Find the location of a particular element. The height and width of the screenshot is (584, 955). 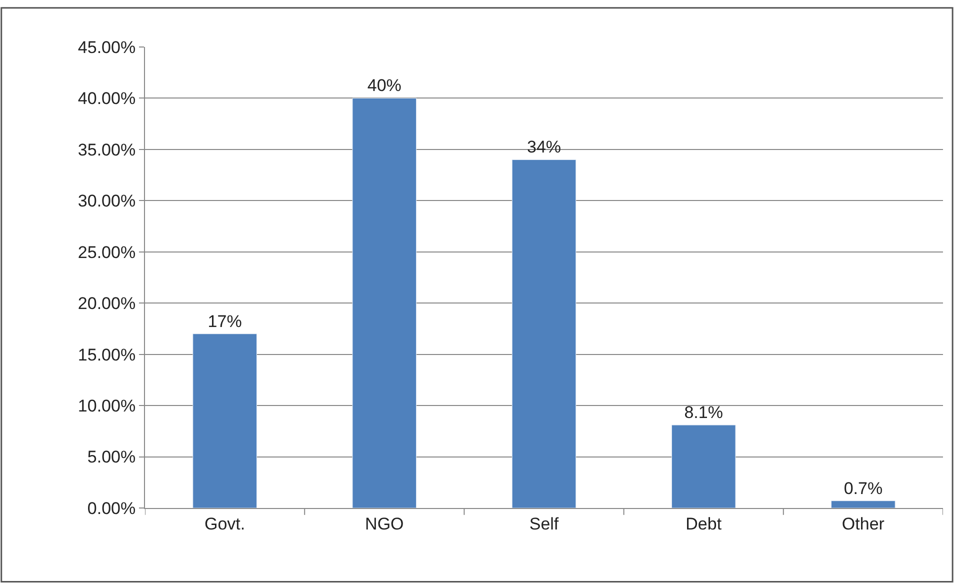

data-label: 40% is located at coordinates (384, 86).